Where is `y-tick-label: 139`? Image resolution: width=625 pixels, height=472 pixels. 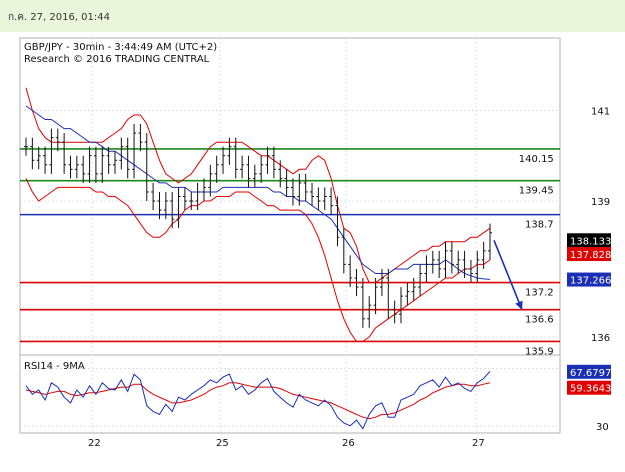
y-tick-label: 139 is located at coordinates (600, 202).